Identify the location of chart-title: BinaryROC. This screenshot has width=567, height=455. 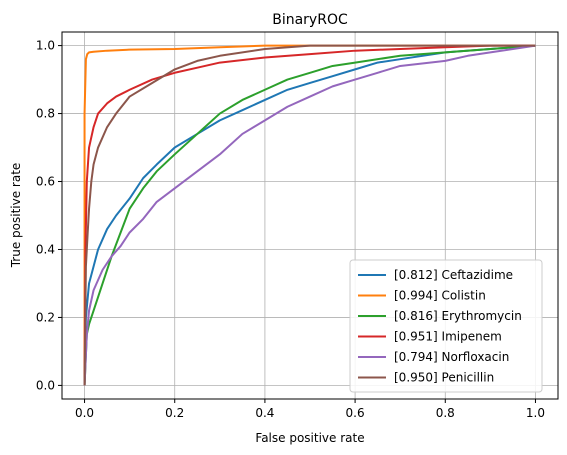
(310, 20).